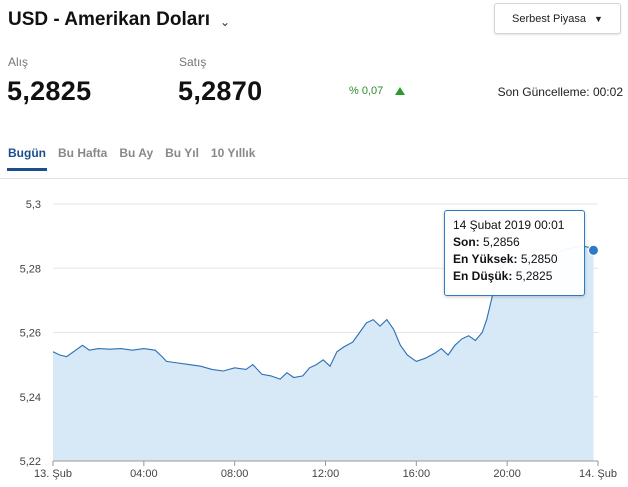  What do you see at coordinates (400, 91) in the screenshot?
I see `triangle-up-icon` at bounding box center [400, 91].